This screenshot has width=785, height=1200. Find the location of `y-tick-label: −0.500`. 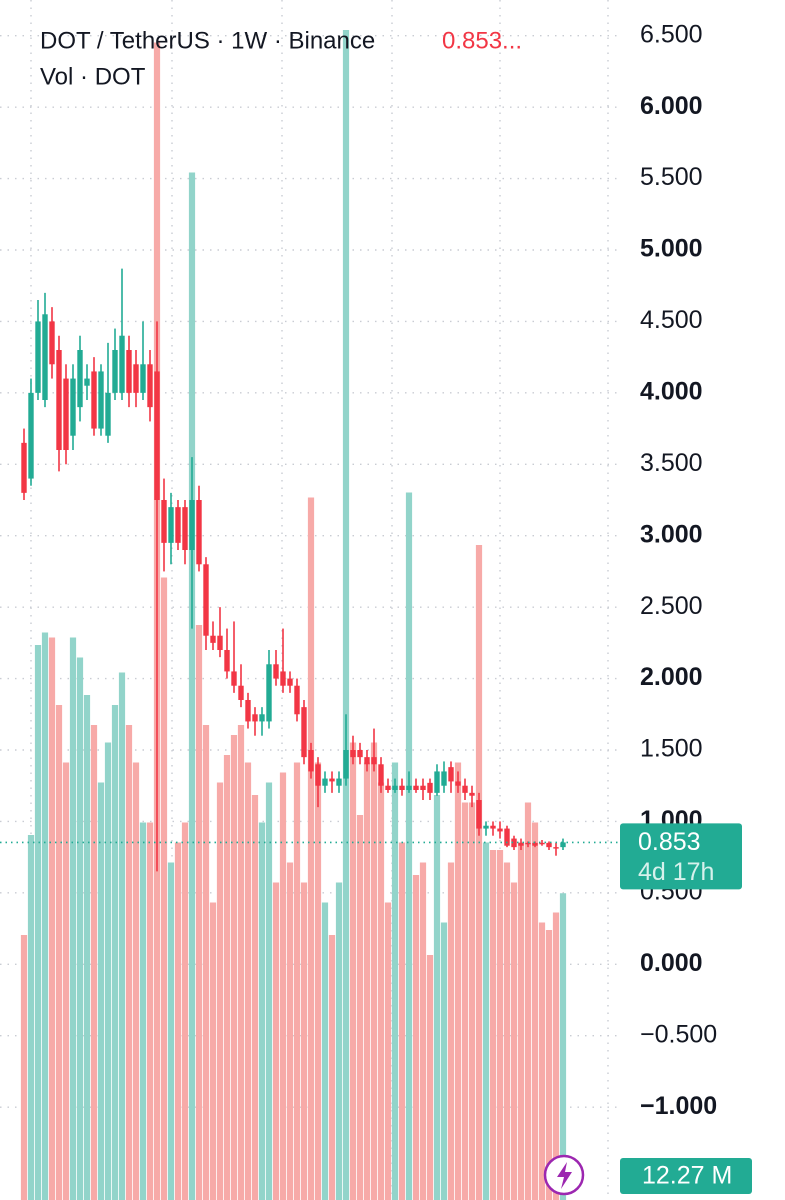

y-tick-label: −0.500 is located at coordinates (678, 1034).